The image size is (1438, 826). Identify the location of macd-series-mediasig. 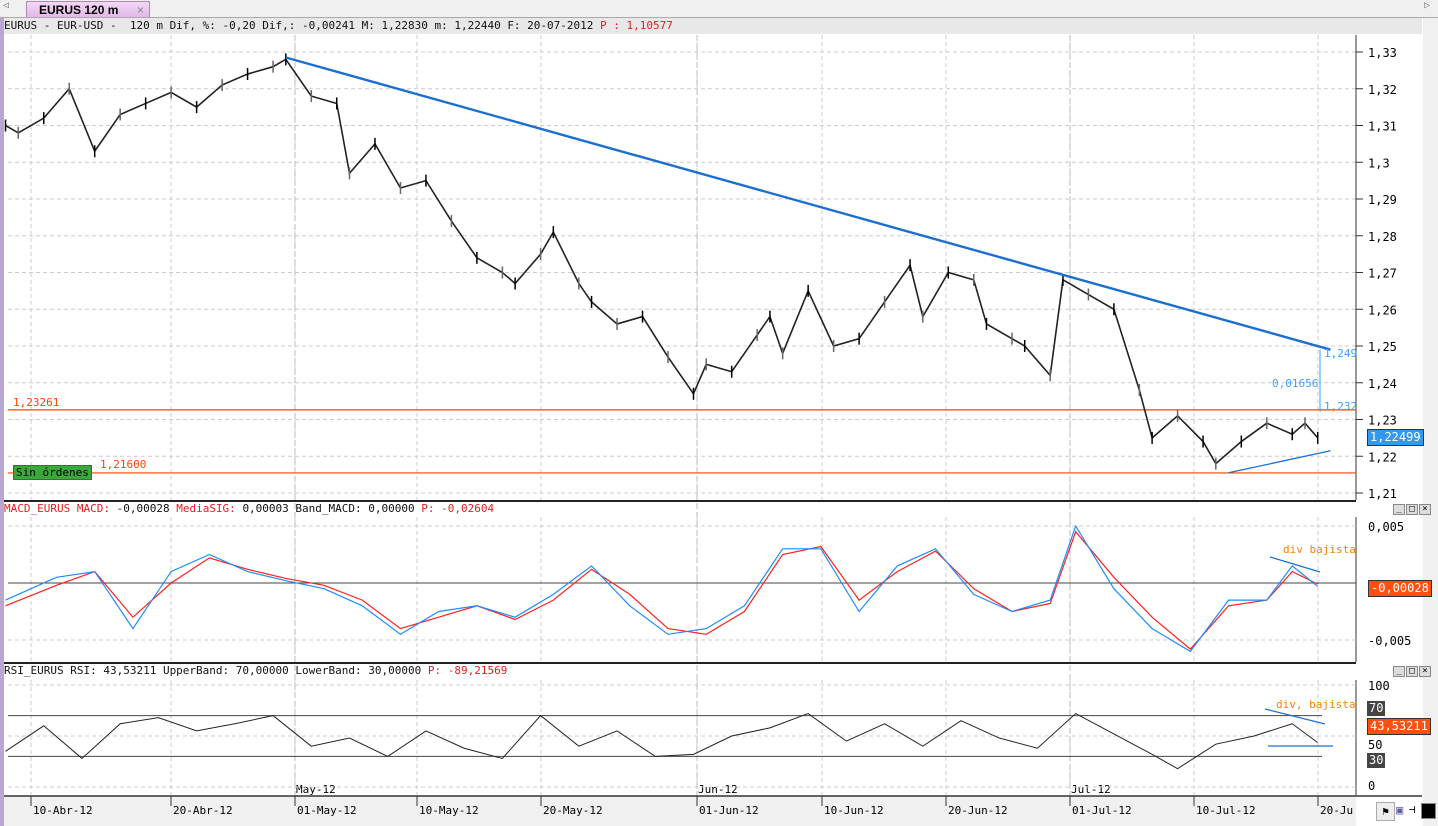
(662, 590).